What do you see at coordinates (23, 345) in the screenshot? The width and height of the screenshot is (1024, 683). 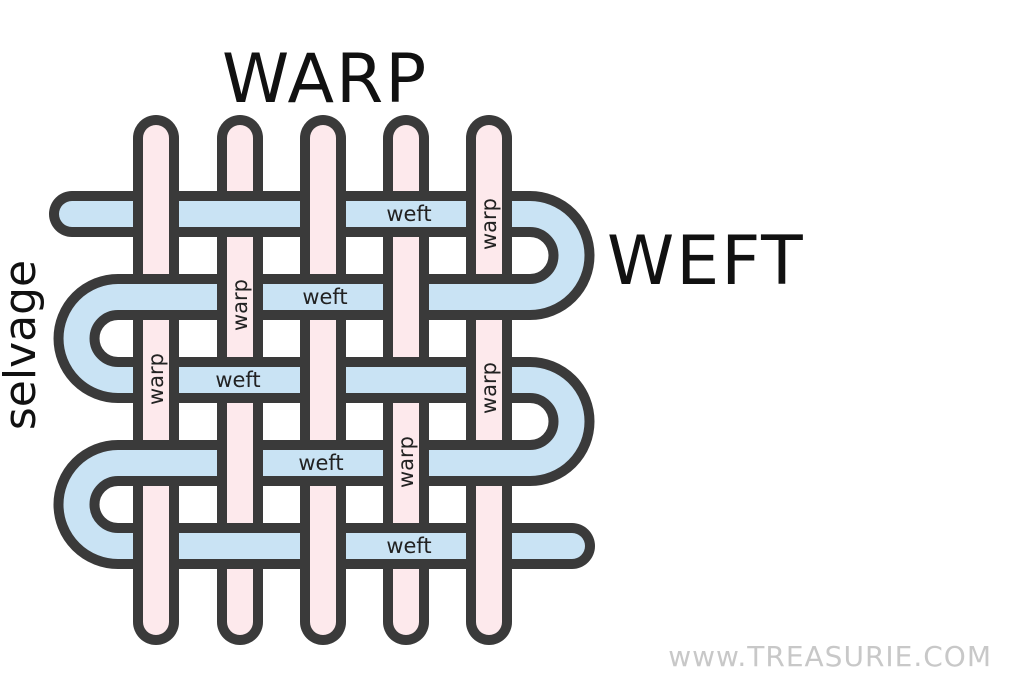 I see `selvage-heading: selvage` at bounding box center [23, 345].